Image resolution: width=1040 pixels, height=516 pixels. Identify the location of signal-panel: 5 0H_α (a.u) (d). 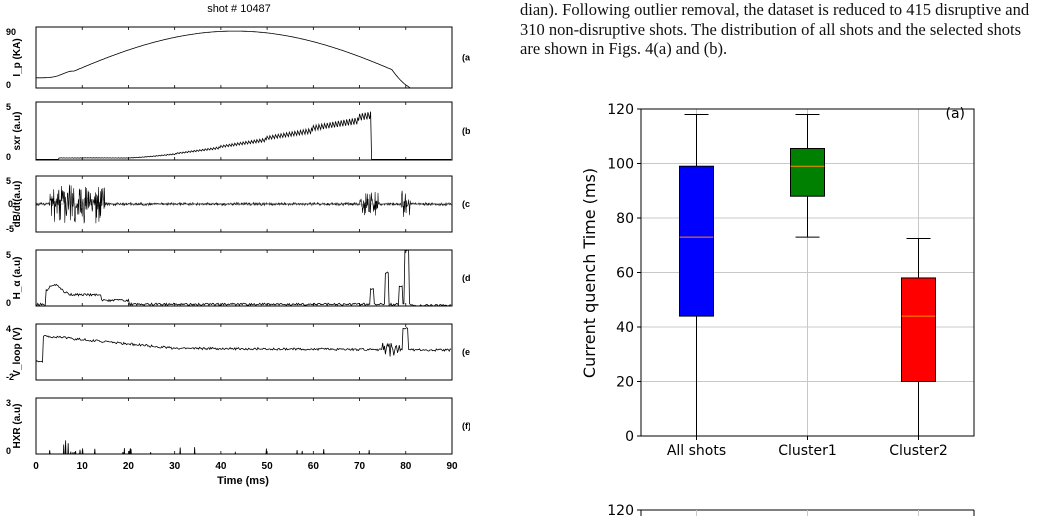
(238, 278).